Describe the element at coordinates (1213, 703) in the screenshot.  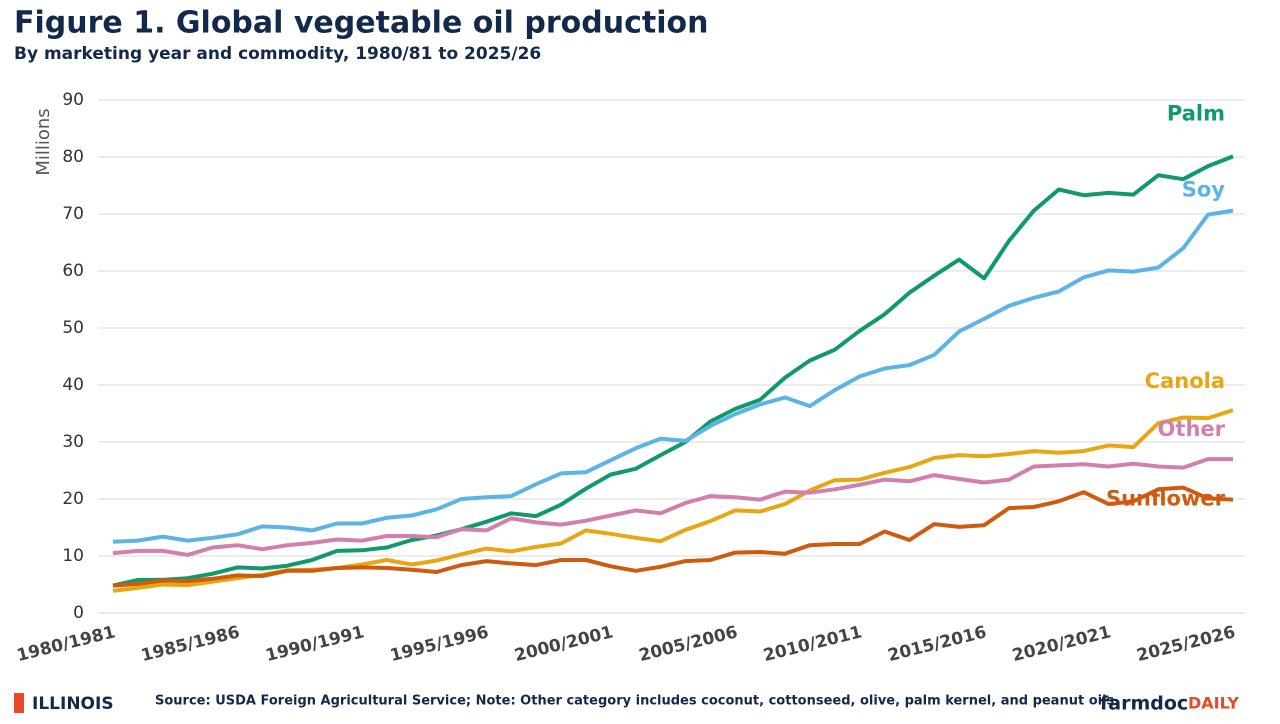
I see `logo-right-suffix: DAILY` at that location.